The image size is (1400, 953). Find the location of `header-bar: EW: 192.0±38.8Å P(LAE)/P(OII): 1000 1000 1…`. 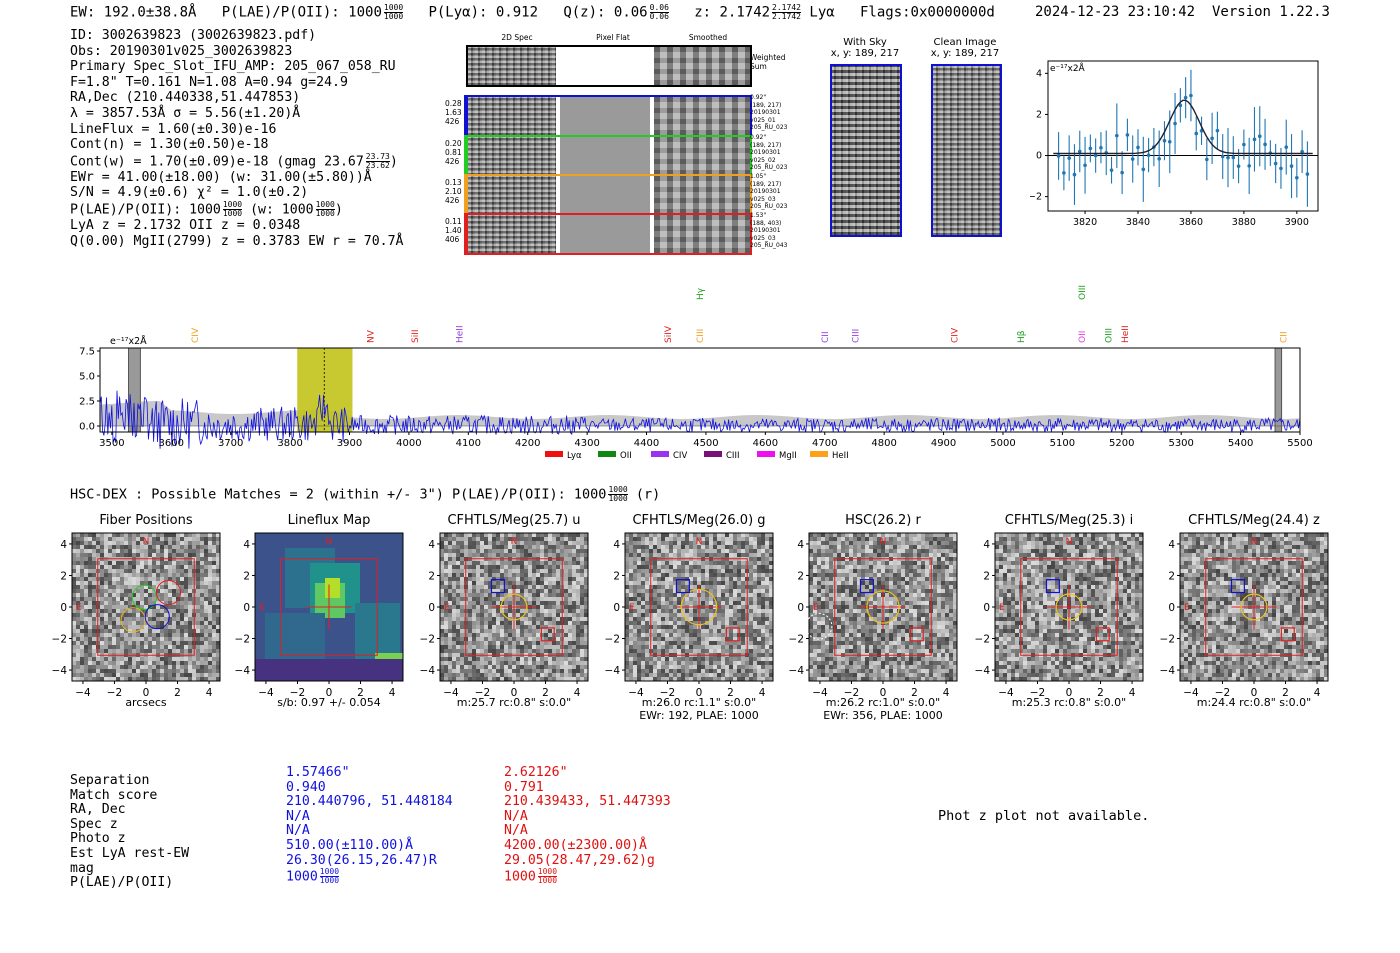

header-bar: EW: 192.0±38.8Å P(LAE)/P(OII): 1000 1000 1… is located at coordinates (532, 12).